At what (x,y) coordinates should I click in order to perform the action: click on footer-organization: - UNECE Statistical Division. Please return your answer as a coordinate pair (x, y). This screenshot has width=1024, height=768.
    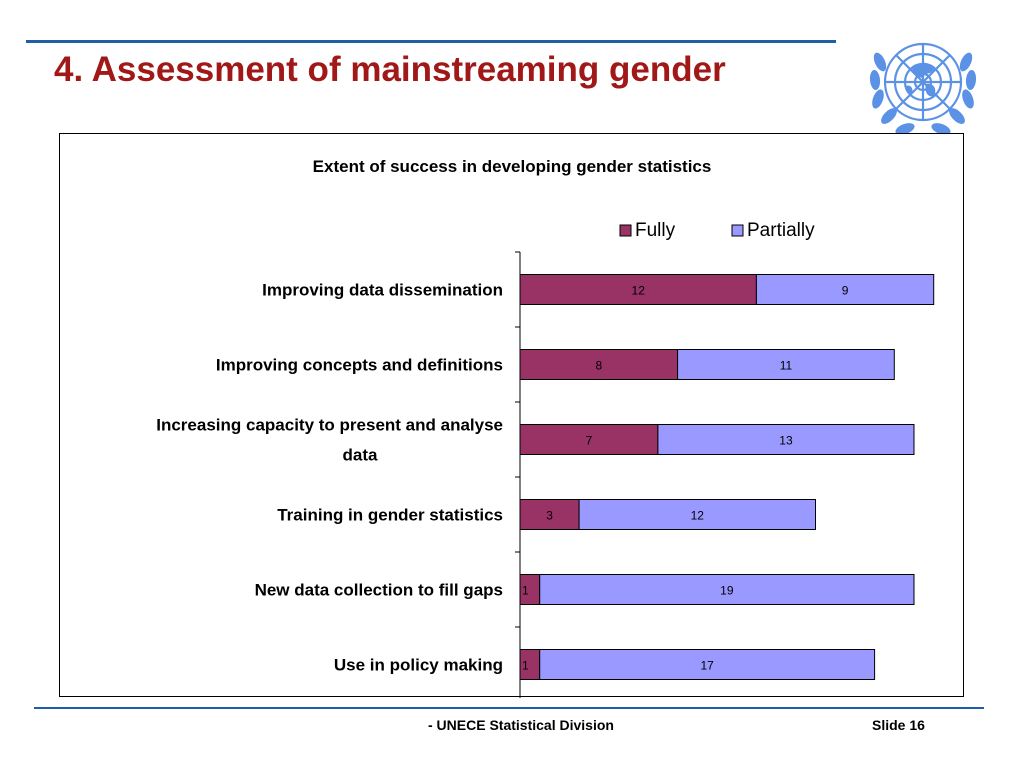
    Looking at the image, I should click on (521, 725).